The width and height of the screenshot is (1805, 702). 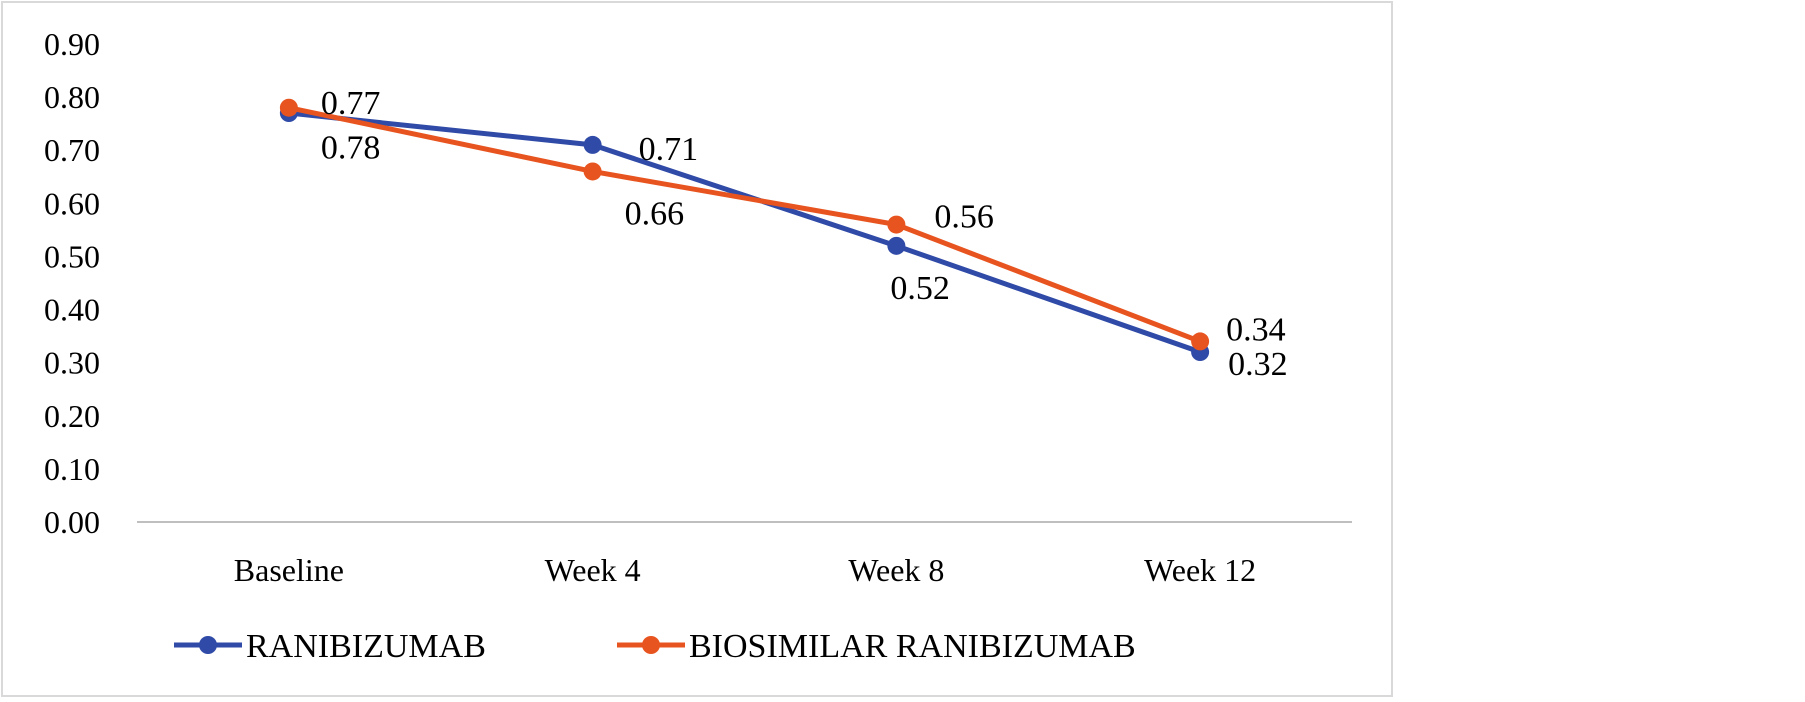 I want to click on y-axis-ticks: 0.00 0.10 0.20 0.30 0.40 0.50 0.60 0.70 0.80 0.90, so click(x=72, y=283).